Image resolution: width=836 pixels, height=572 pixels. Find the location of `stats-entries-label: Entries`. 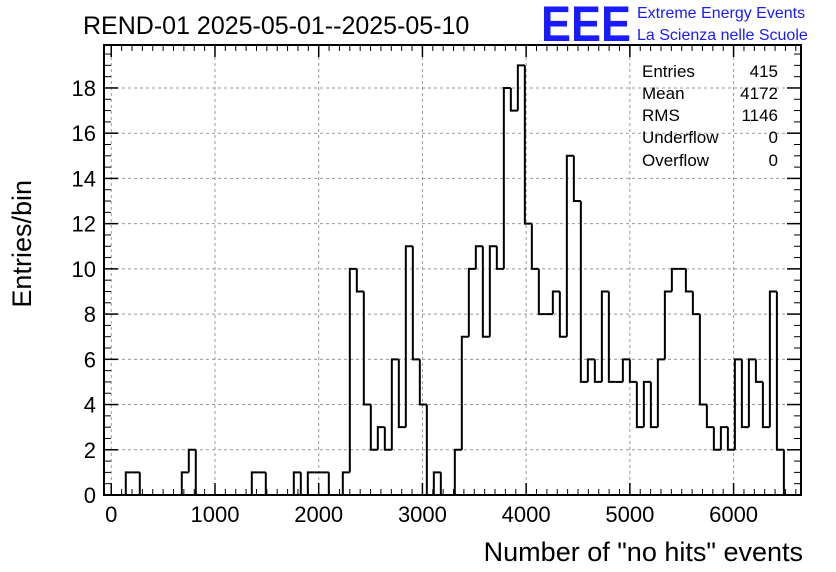

stats-entries-label: Entries is located at coordinates (668, 71).